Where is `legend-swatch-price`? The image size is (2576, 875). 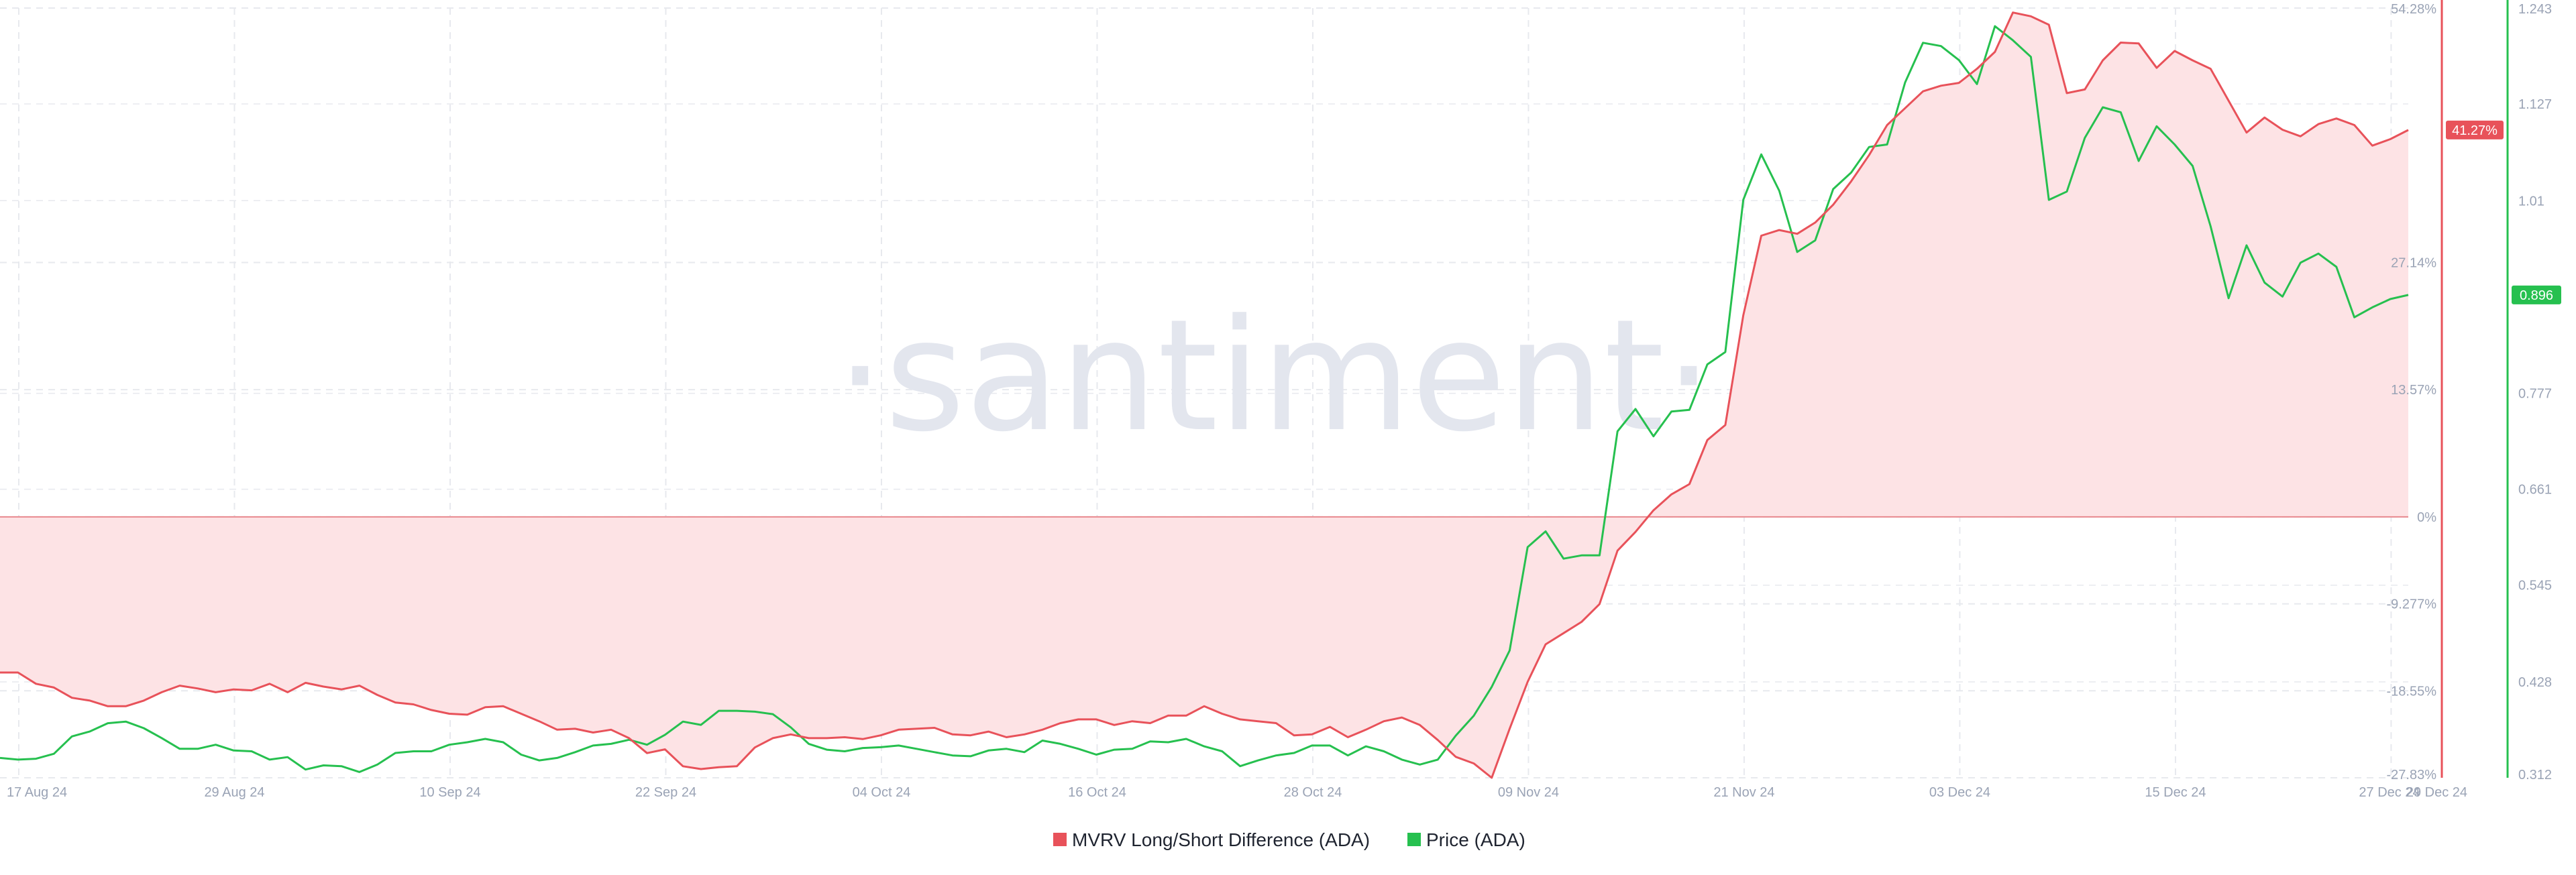 legend-swatch-price is located at coordinates (1414, 839).